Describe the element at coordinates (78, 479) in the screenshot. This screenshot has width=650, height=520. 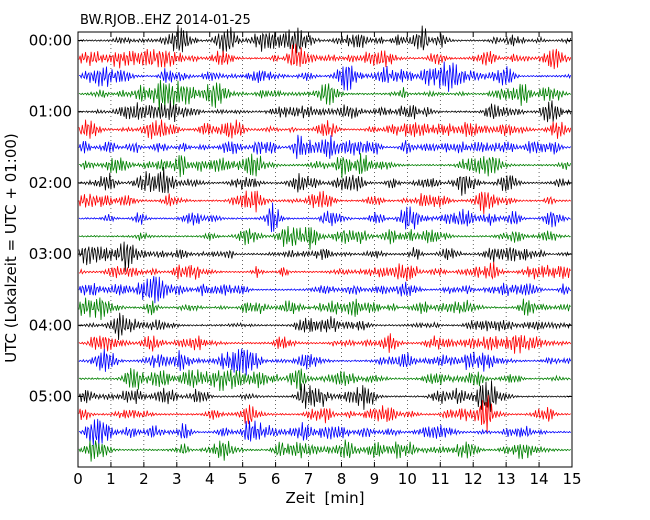
I see `x-tick-label: 0` at that location.